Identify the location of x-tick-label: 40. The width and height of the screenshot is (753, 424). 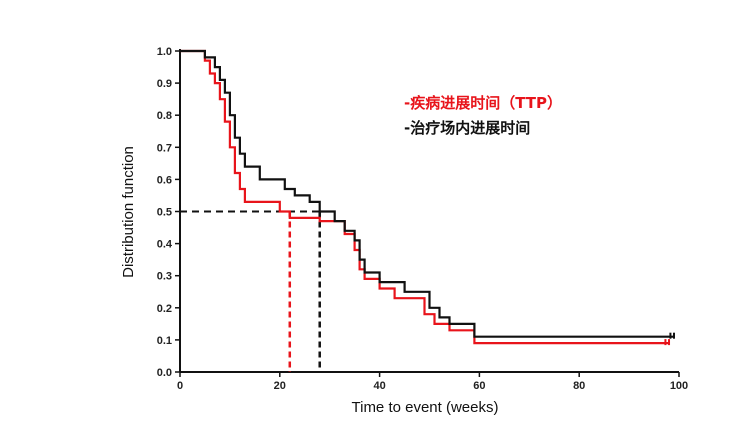
(379, 386).